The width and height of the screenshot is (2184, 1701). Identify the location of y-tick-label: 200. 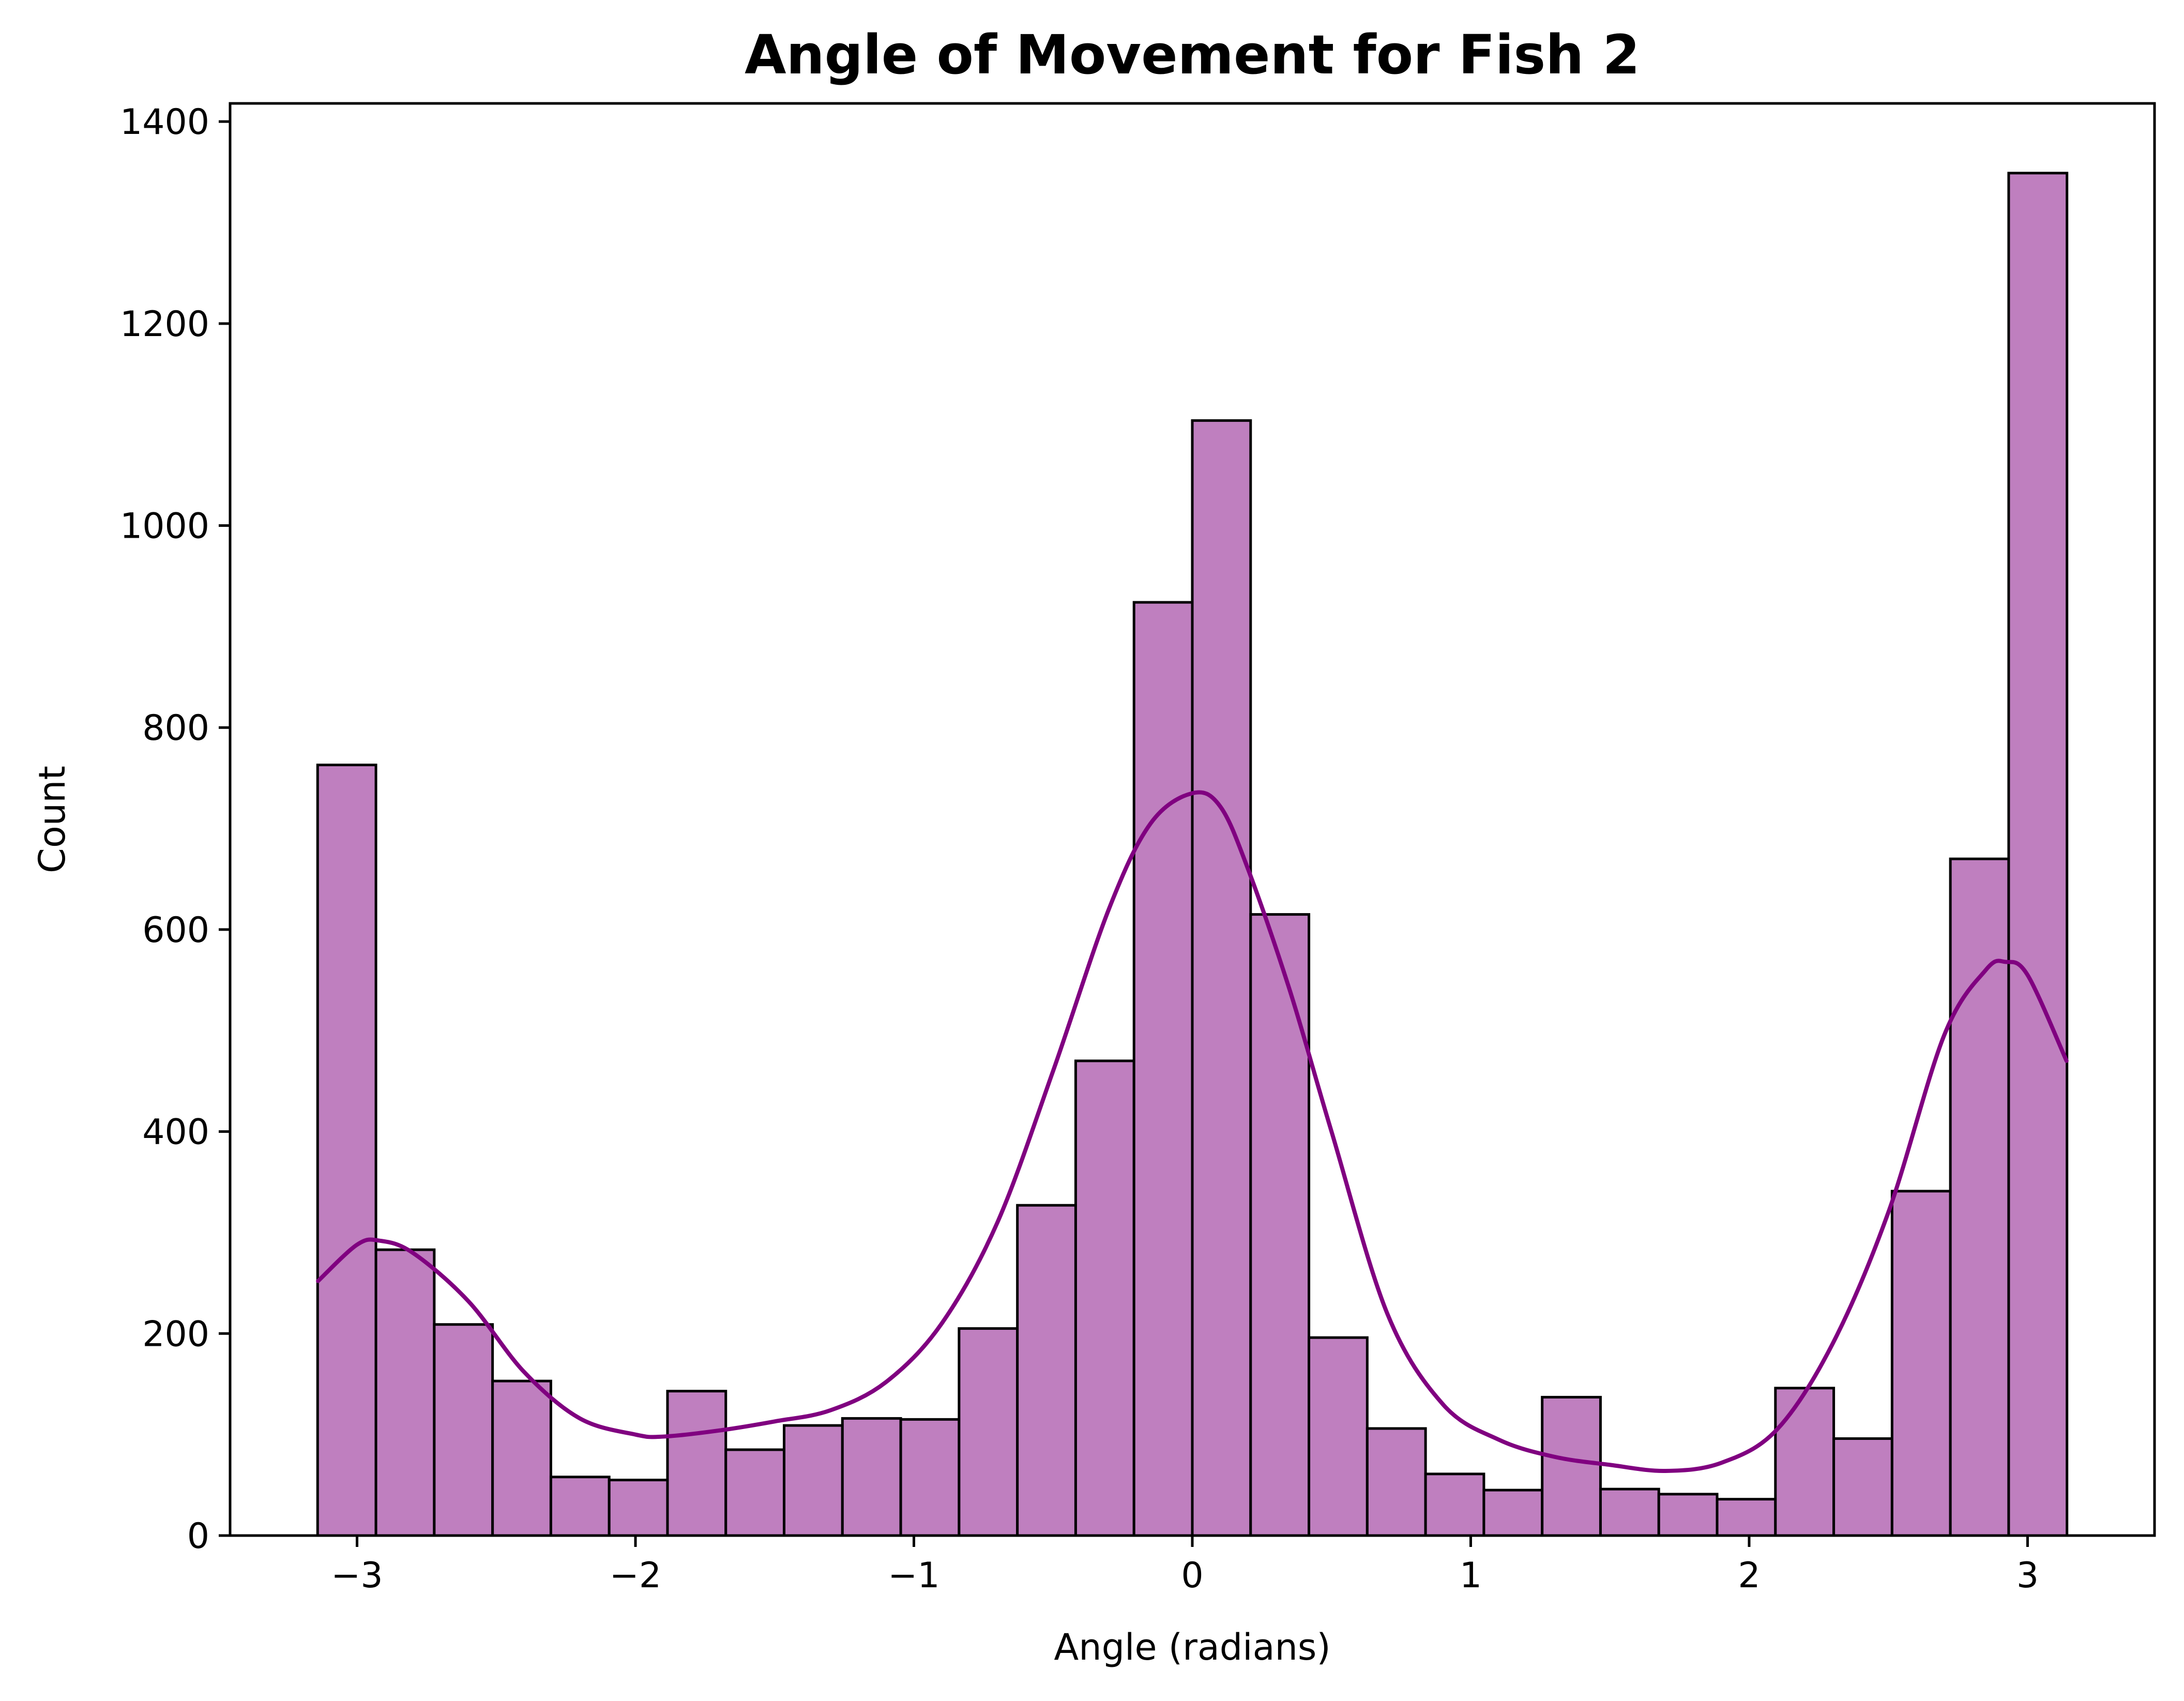
(176, 1334).